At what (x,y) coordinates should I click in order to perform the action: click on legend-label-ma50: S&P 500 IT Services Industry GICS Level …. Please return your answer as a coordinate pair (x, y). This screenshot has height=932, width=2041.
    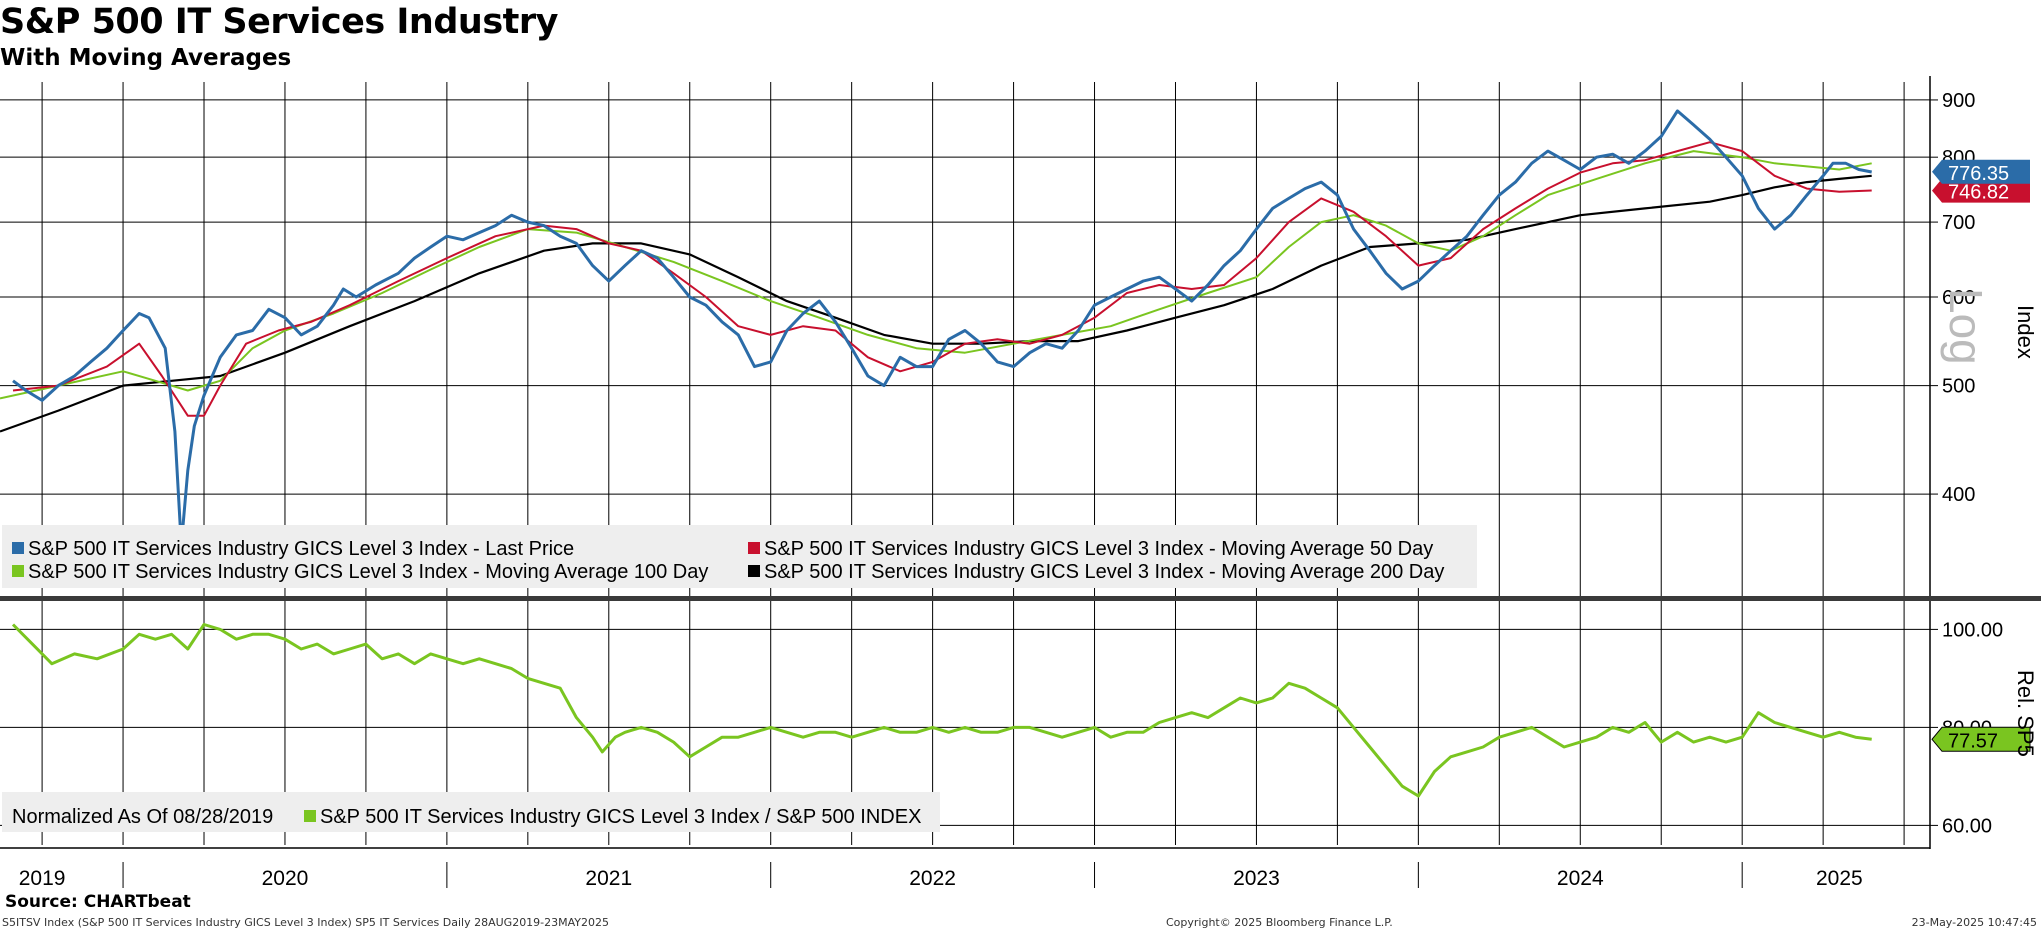
    Looking at the image, I should click on (1098, 549).